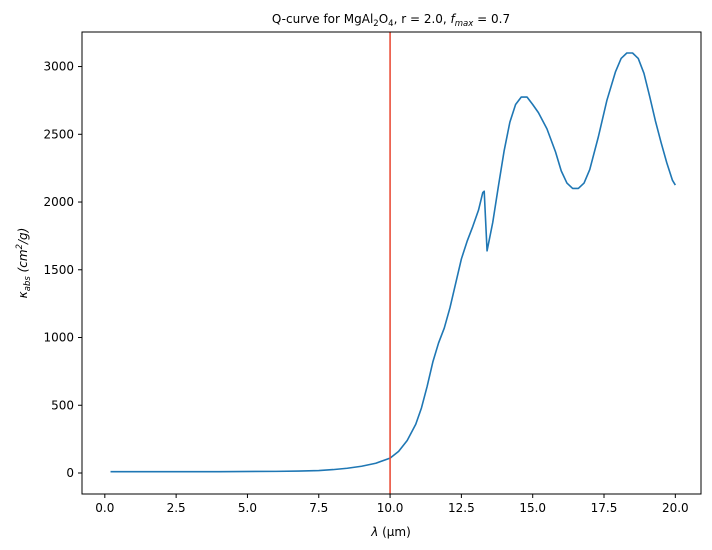 The width and height of the screenshot is (712, 550). I want to click on title: Q-curve for MgAl2O4, r = 2.0, fmax = 0.7, so click(391, 20).